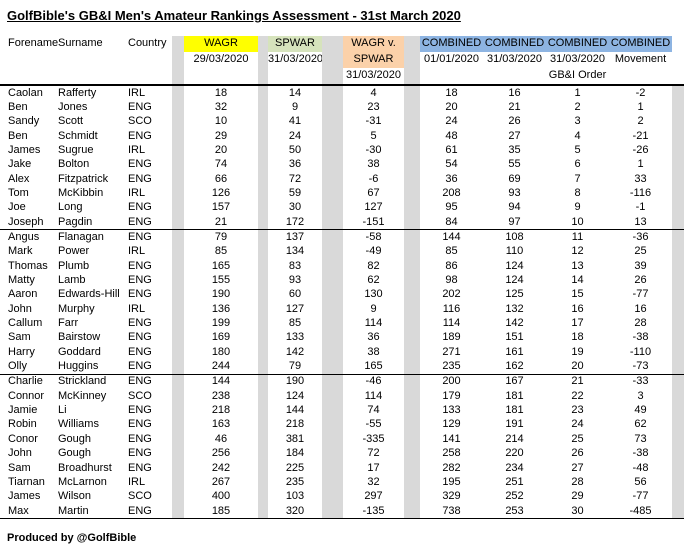  What do you see at coordinates (80, 43) in the screenshot?
I see `col-header-surname: Surname` at bounding box center [80, 43].